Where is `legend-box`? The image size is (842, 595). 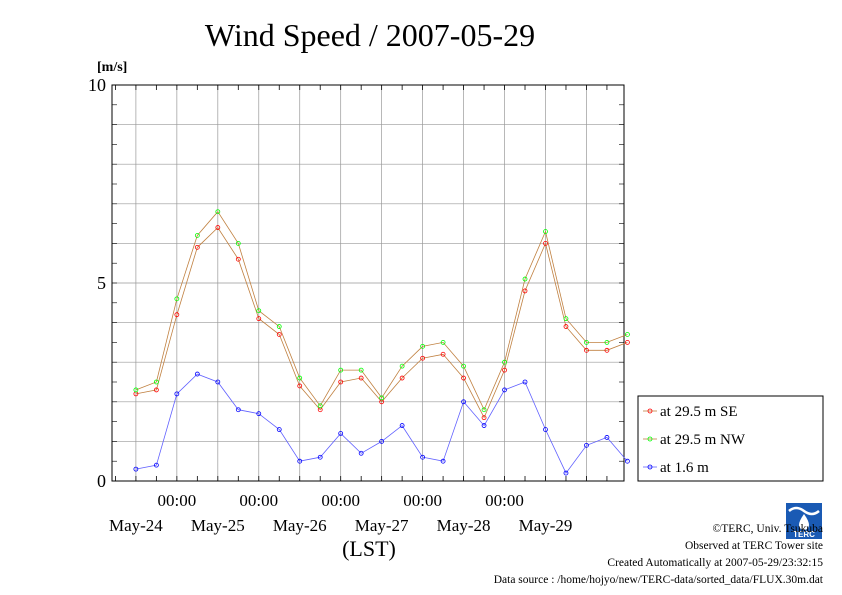 legend-box is located at coordinates (730, 438).